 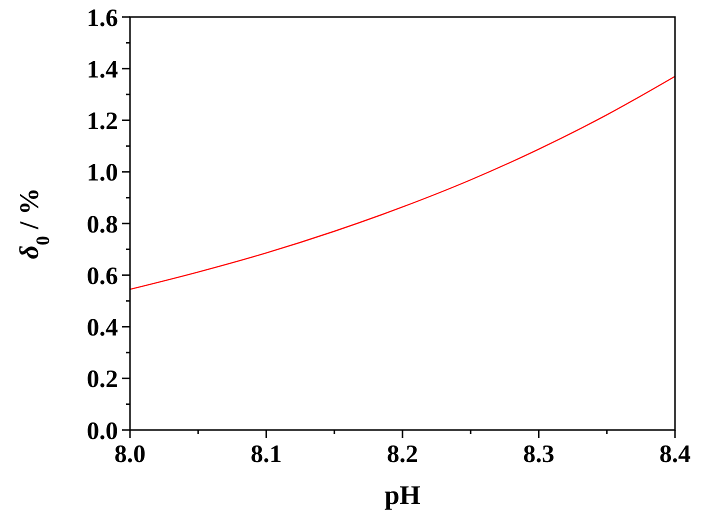 What do you see at coordinates (402, 454) in the screenshot?
I see `x-tick-label: 8.2` at bounding box center [402, 454].